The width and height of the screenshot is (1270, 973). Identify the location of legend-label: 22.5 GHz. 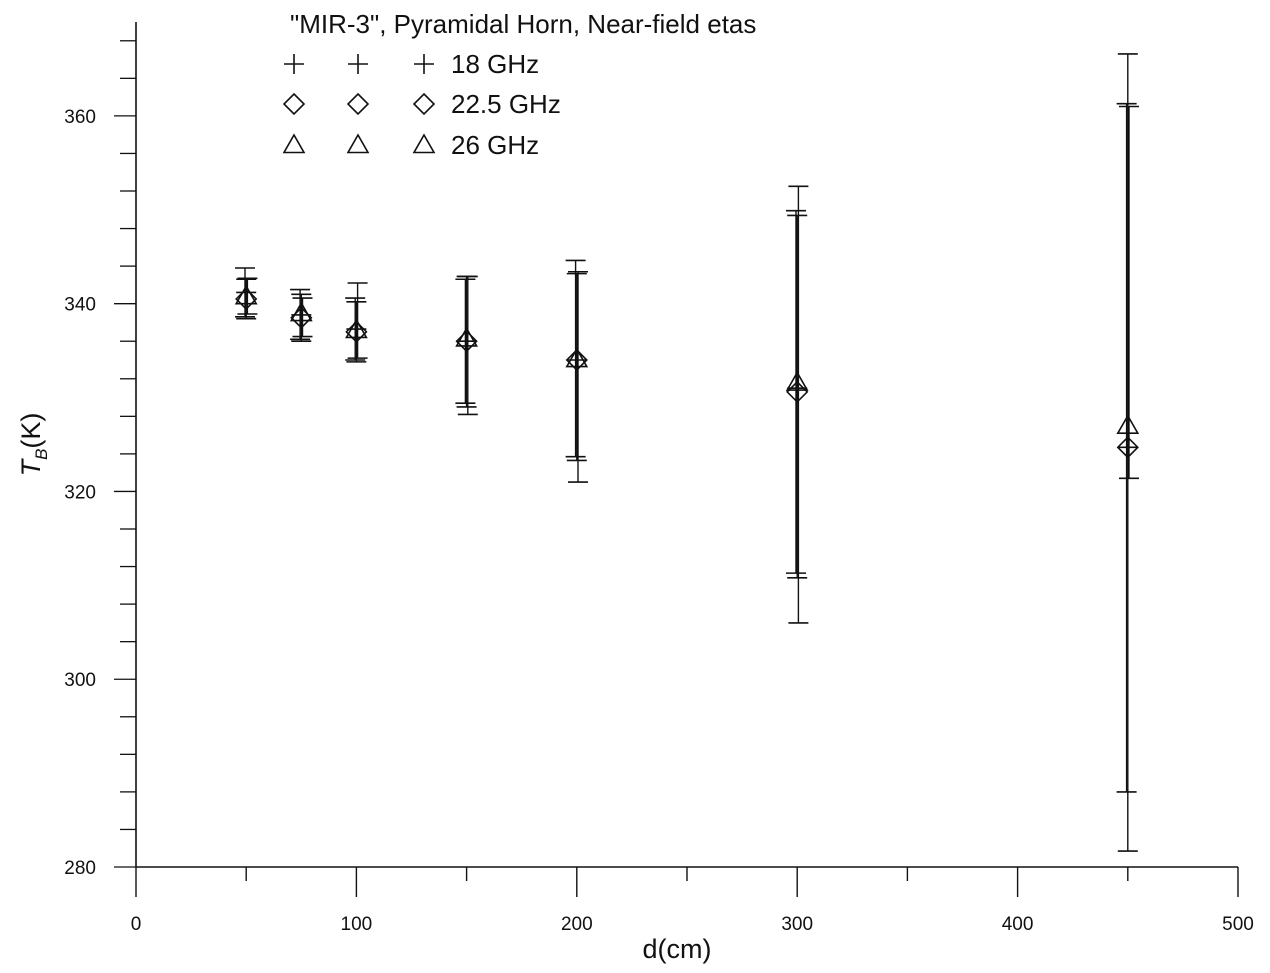
(506, 104).